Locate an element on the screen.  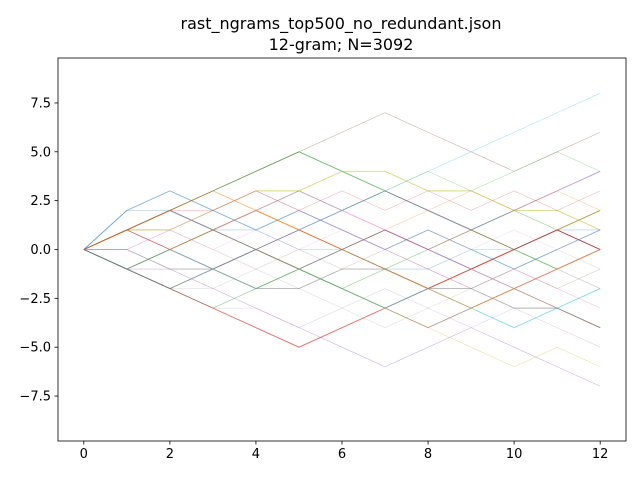
x-tick-label: 12 is located at coordinates (600, 454).